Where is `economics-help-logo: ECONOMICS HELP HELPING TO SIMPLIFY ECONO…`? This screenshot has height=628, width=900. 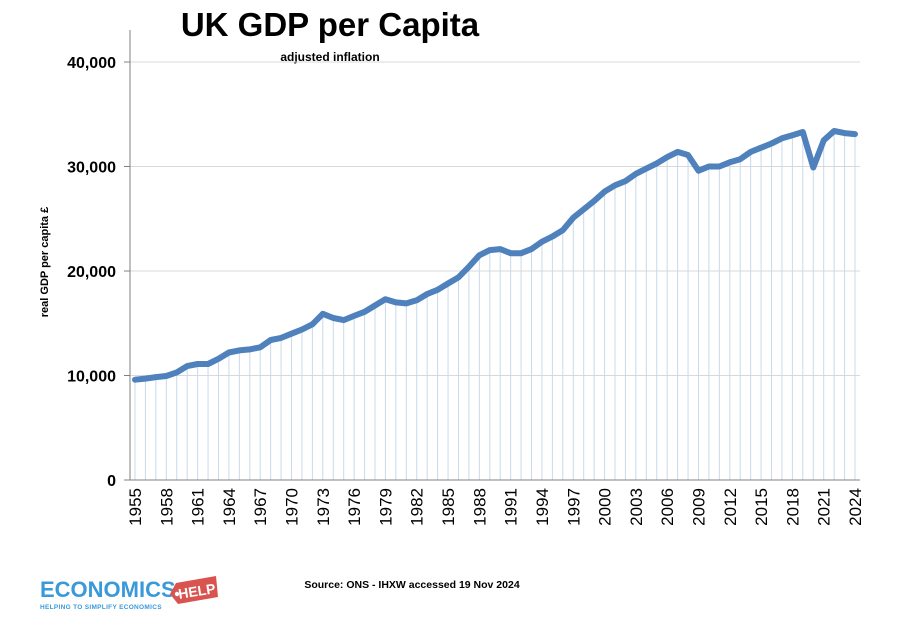 economics-help-logo: ECONOMICS HELP HELPING TO SIMPLIFY ECONO… is located at coordinates (129, 593).